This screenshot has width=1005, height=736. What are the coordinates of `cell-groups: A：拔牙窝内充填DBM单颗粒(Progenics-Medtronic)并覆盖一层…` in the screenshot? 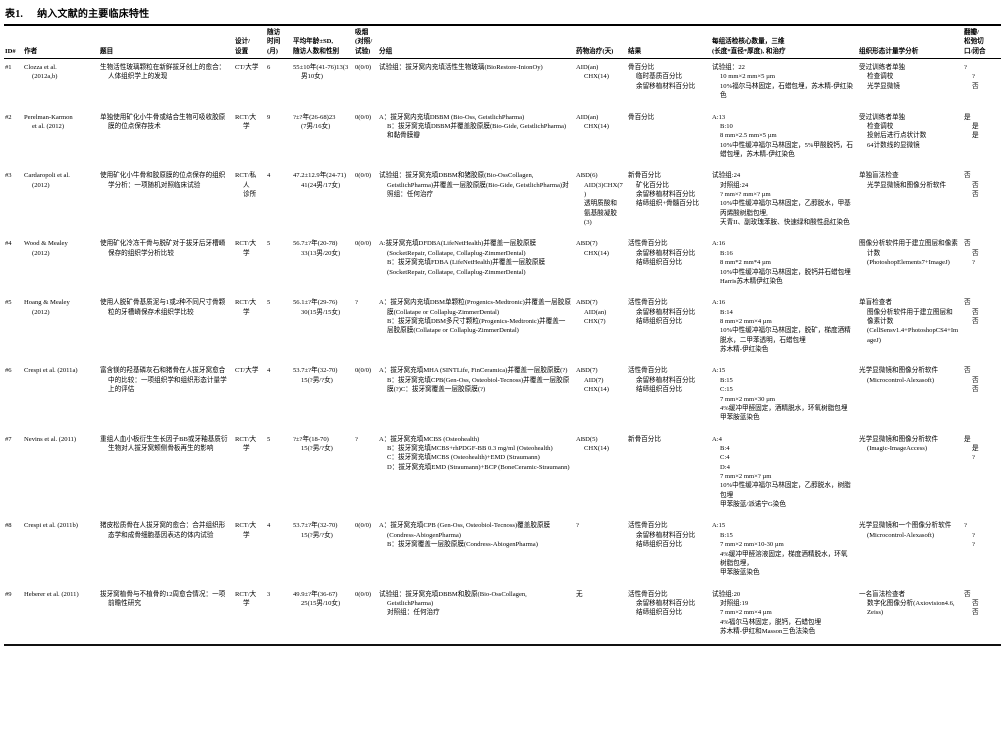 It's located at (475, 317).